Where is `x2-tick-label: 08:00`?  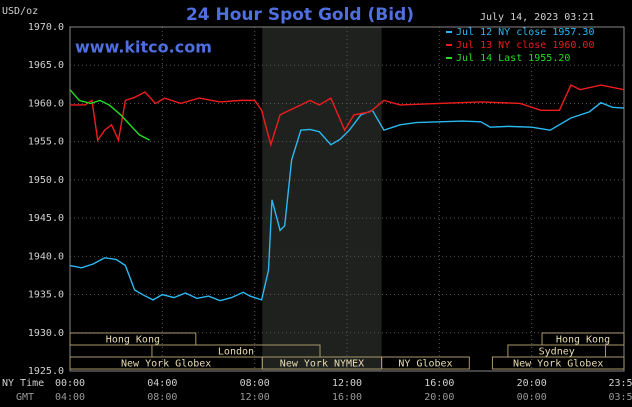 x2-tick-label: 08:00 is located at coordinates (162, 397).